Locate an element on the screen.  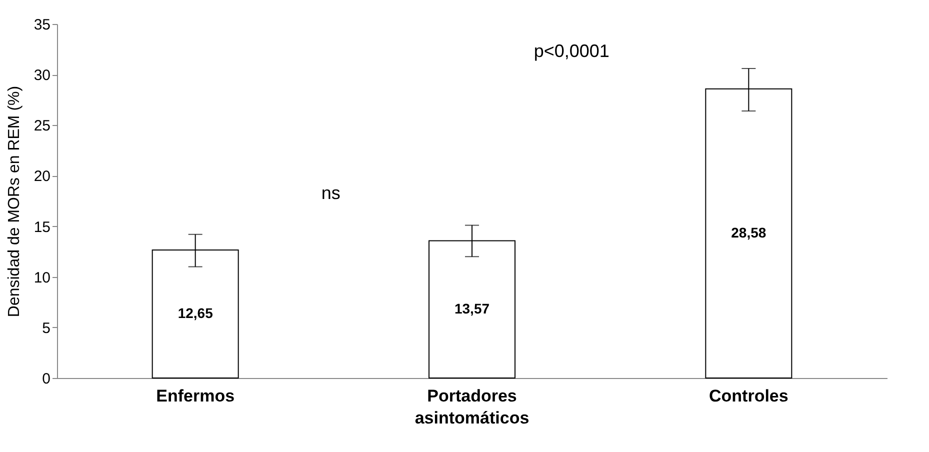
data-label: 12,65 is located at coordinates (196, 313).